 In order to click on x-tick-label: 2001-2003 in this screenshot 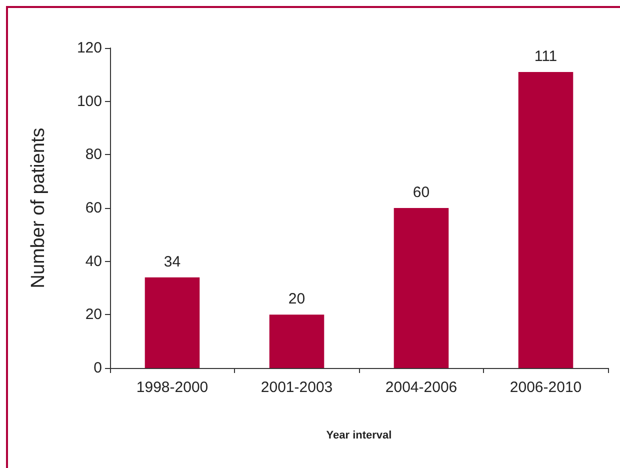, I will do `click(296, 387)`.